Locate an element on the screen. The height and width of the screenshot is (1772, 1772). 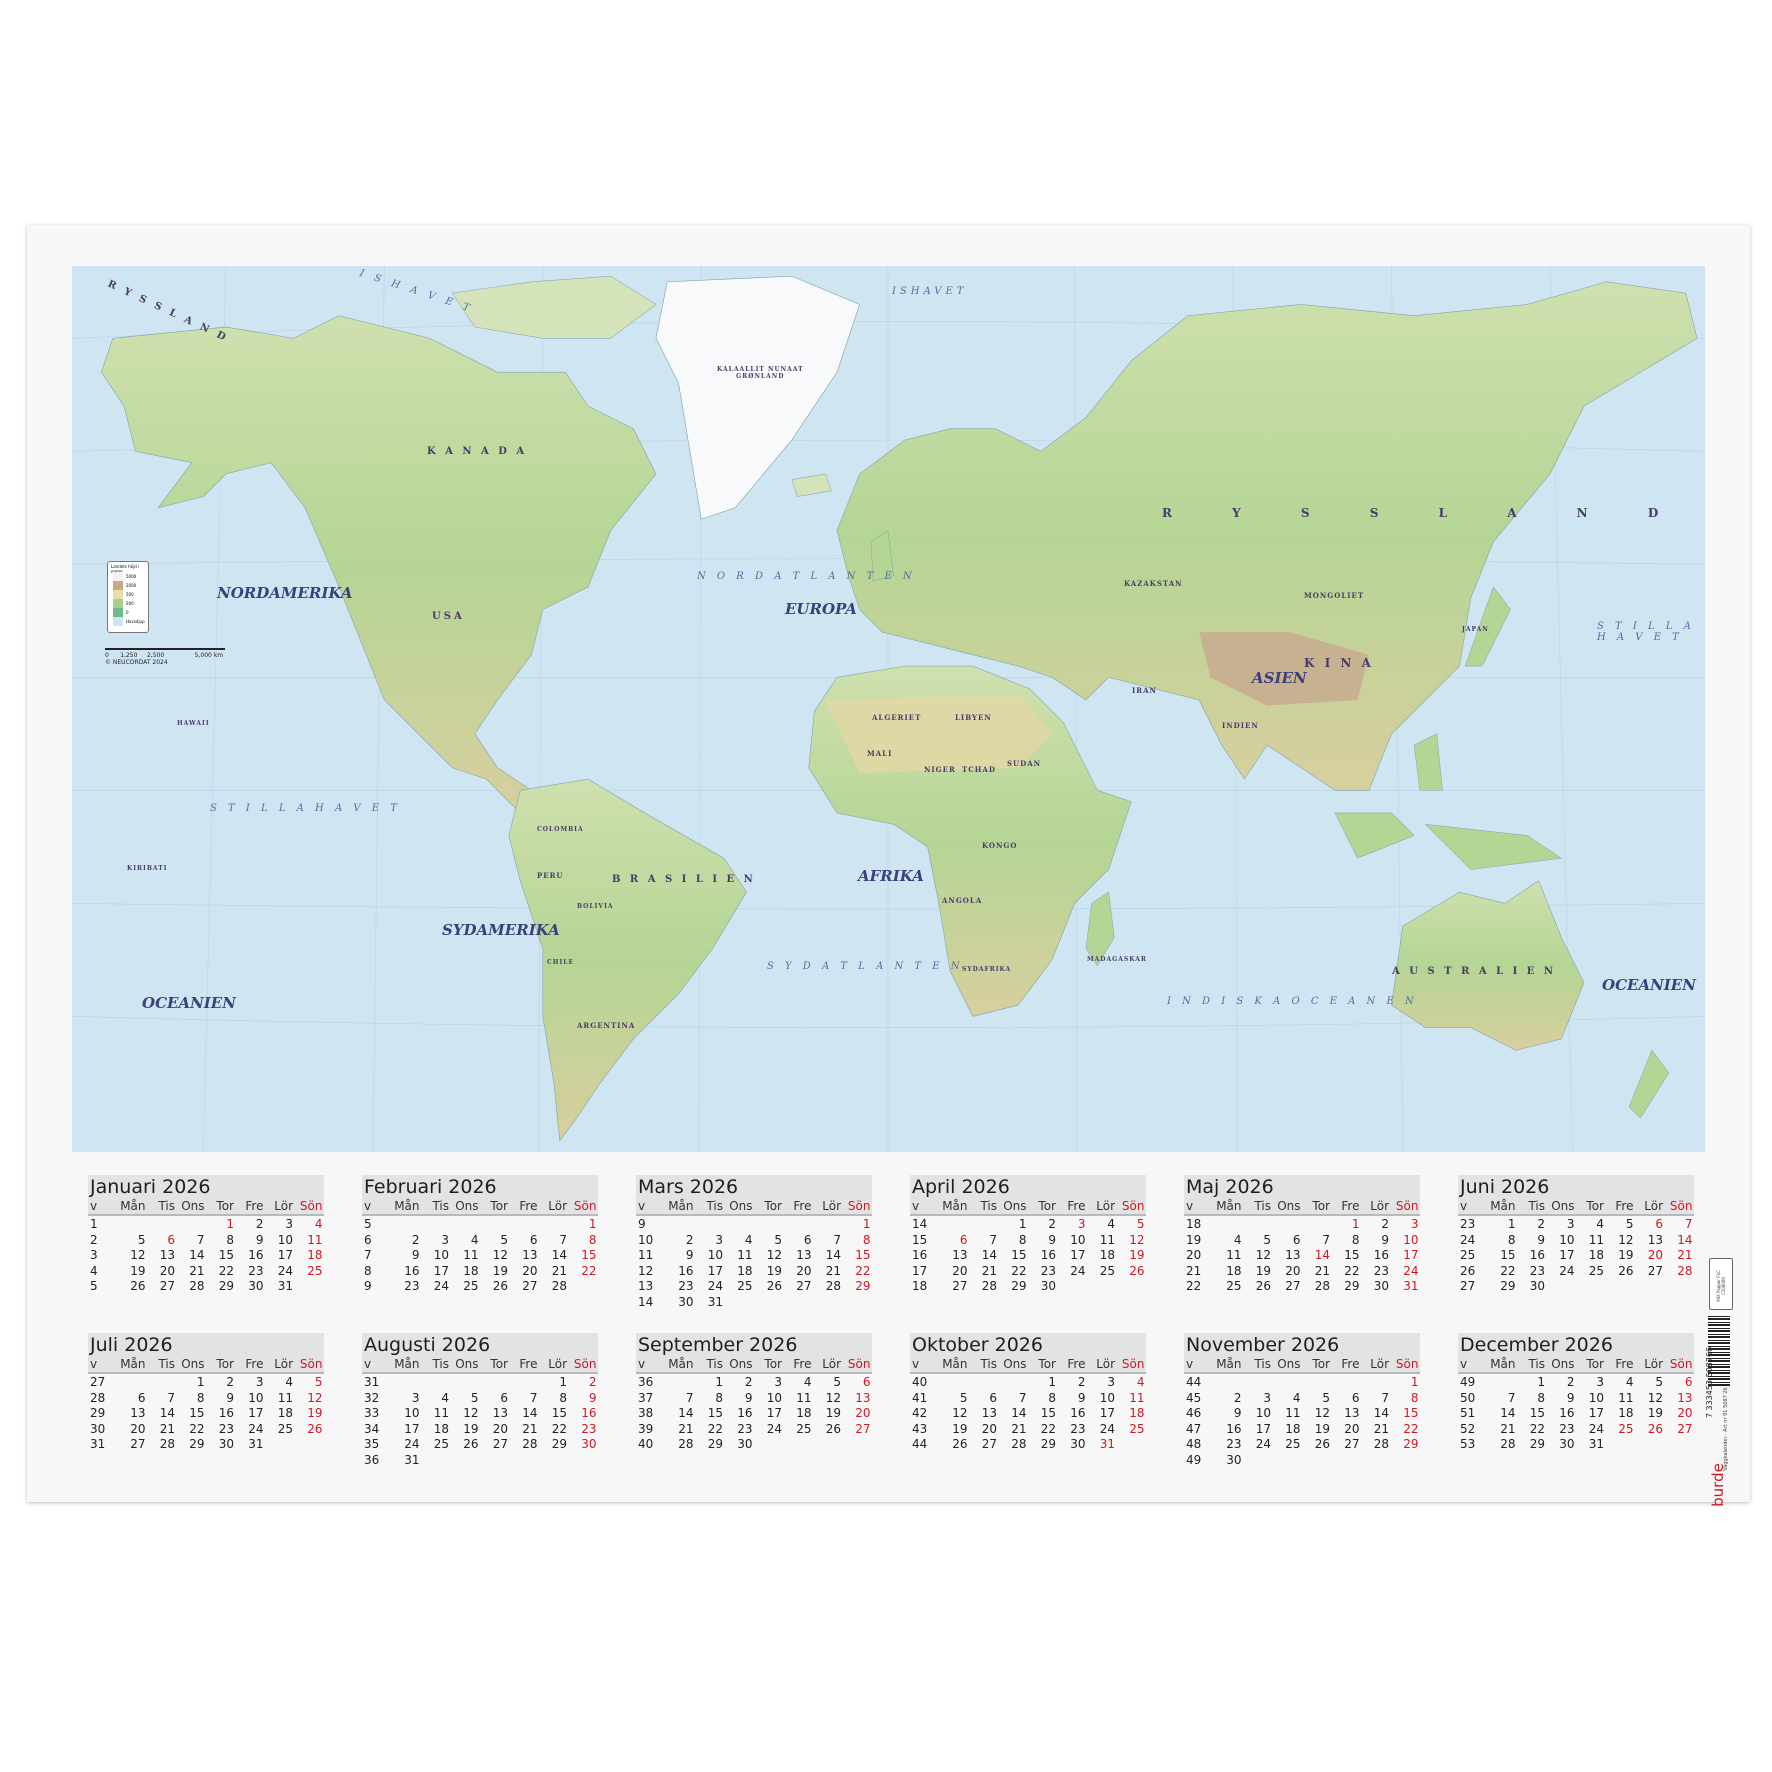
label-colombia: COLOMBIA is located at coordinates (560, 829).